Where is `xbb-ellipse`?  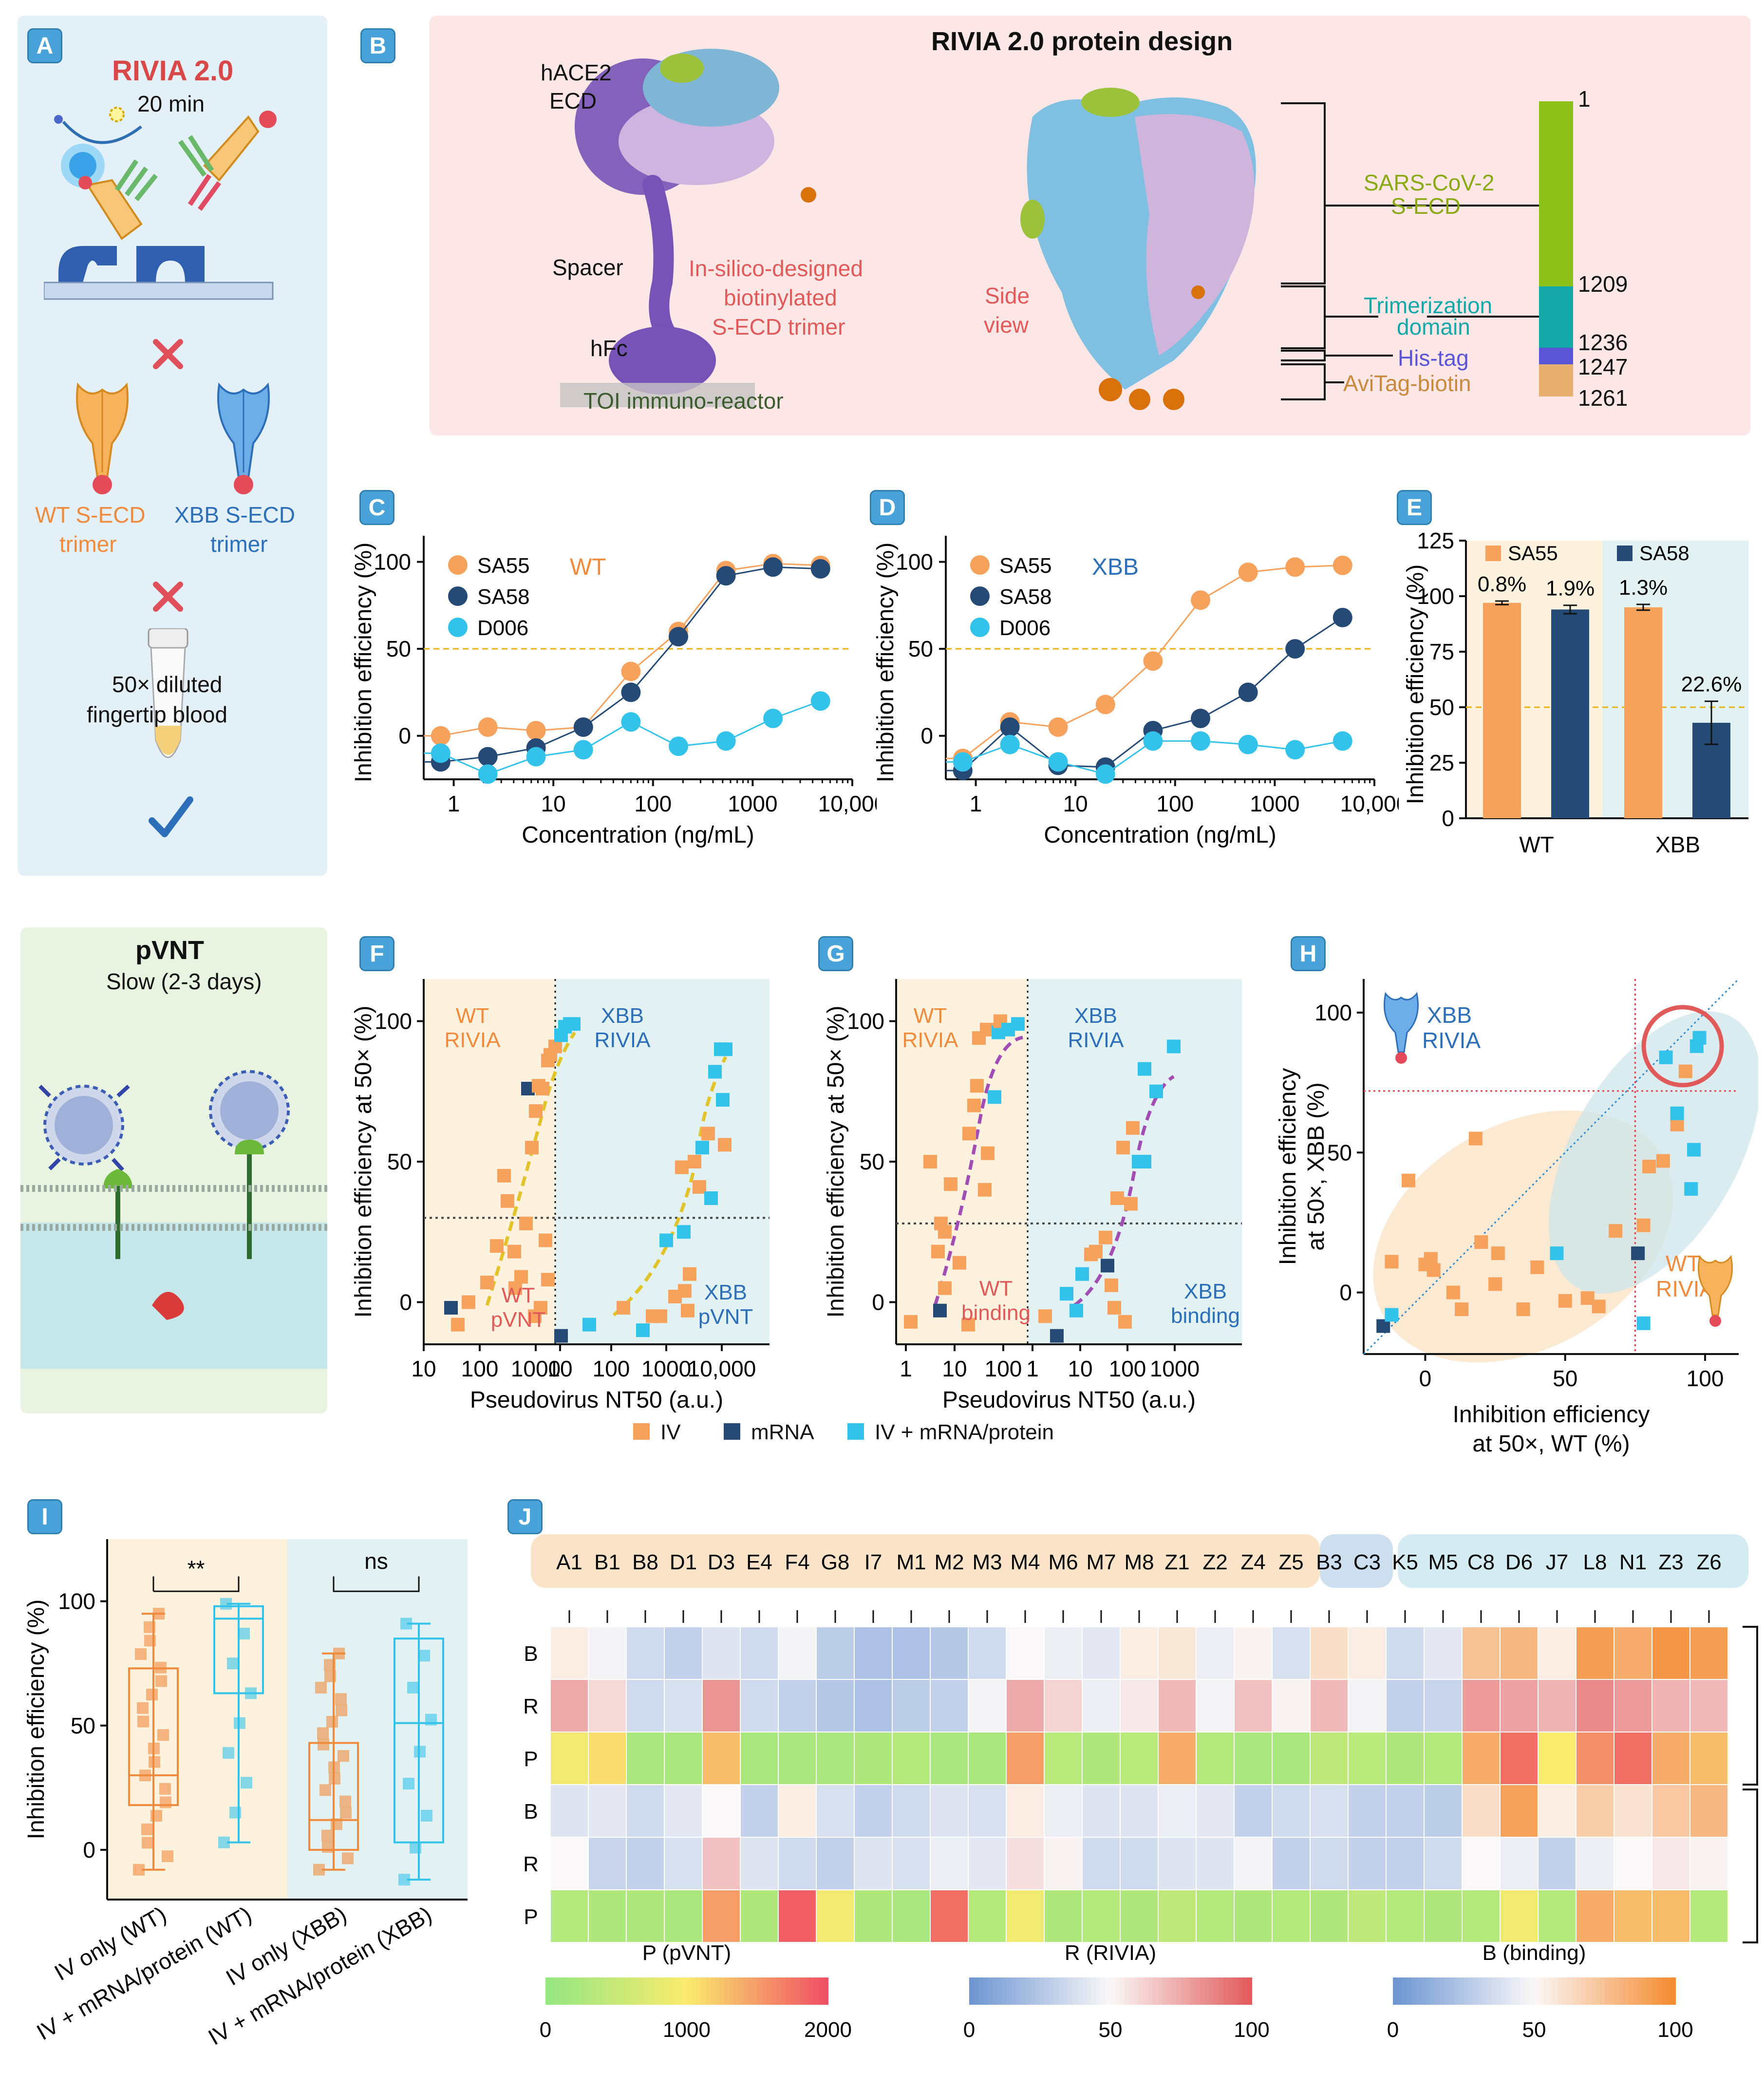
xbb-ellipse is located at coordinates (1653, 1152).